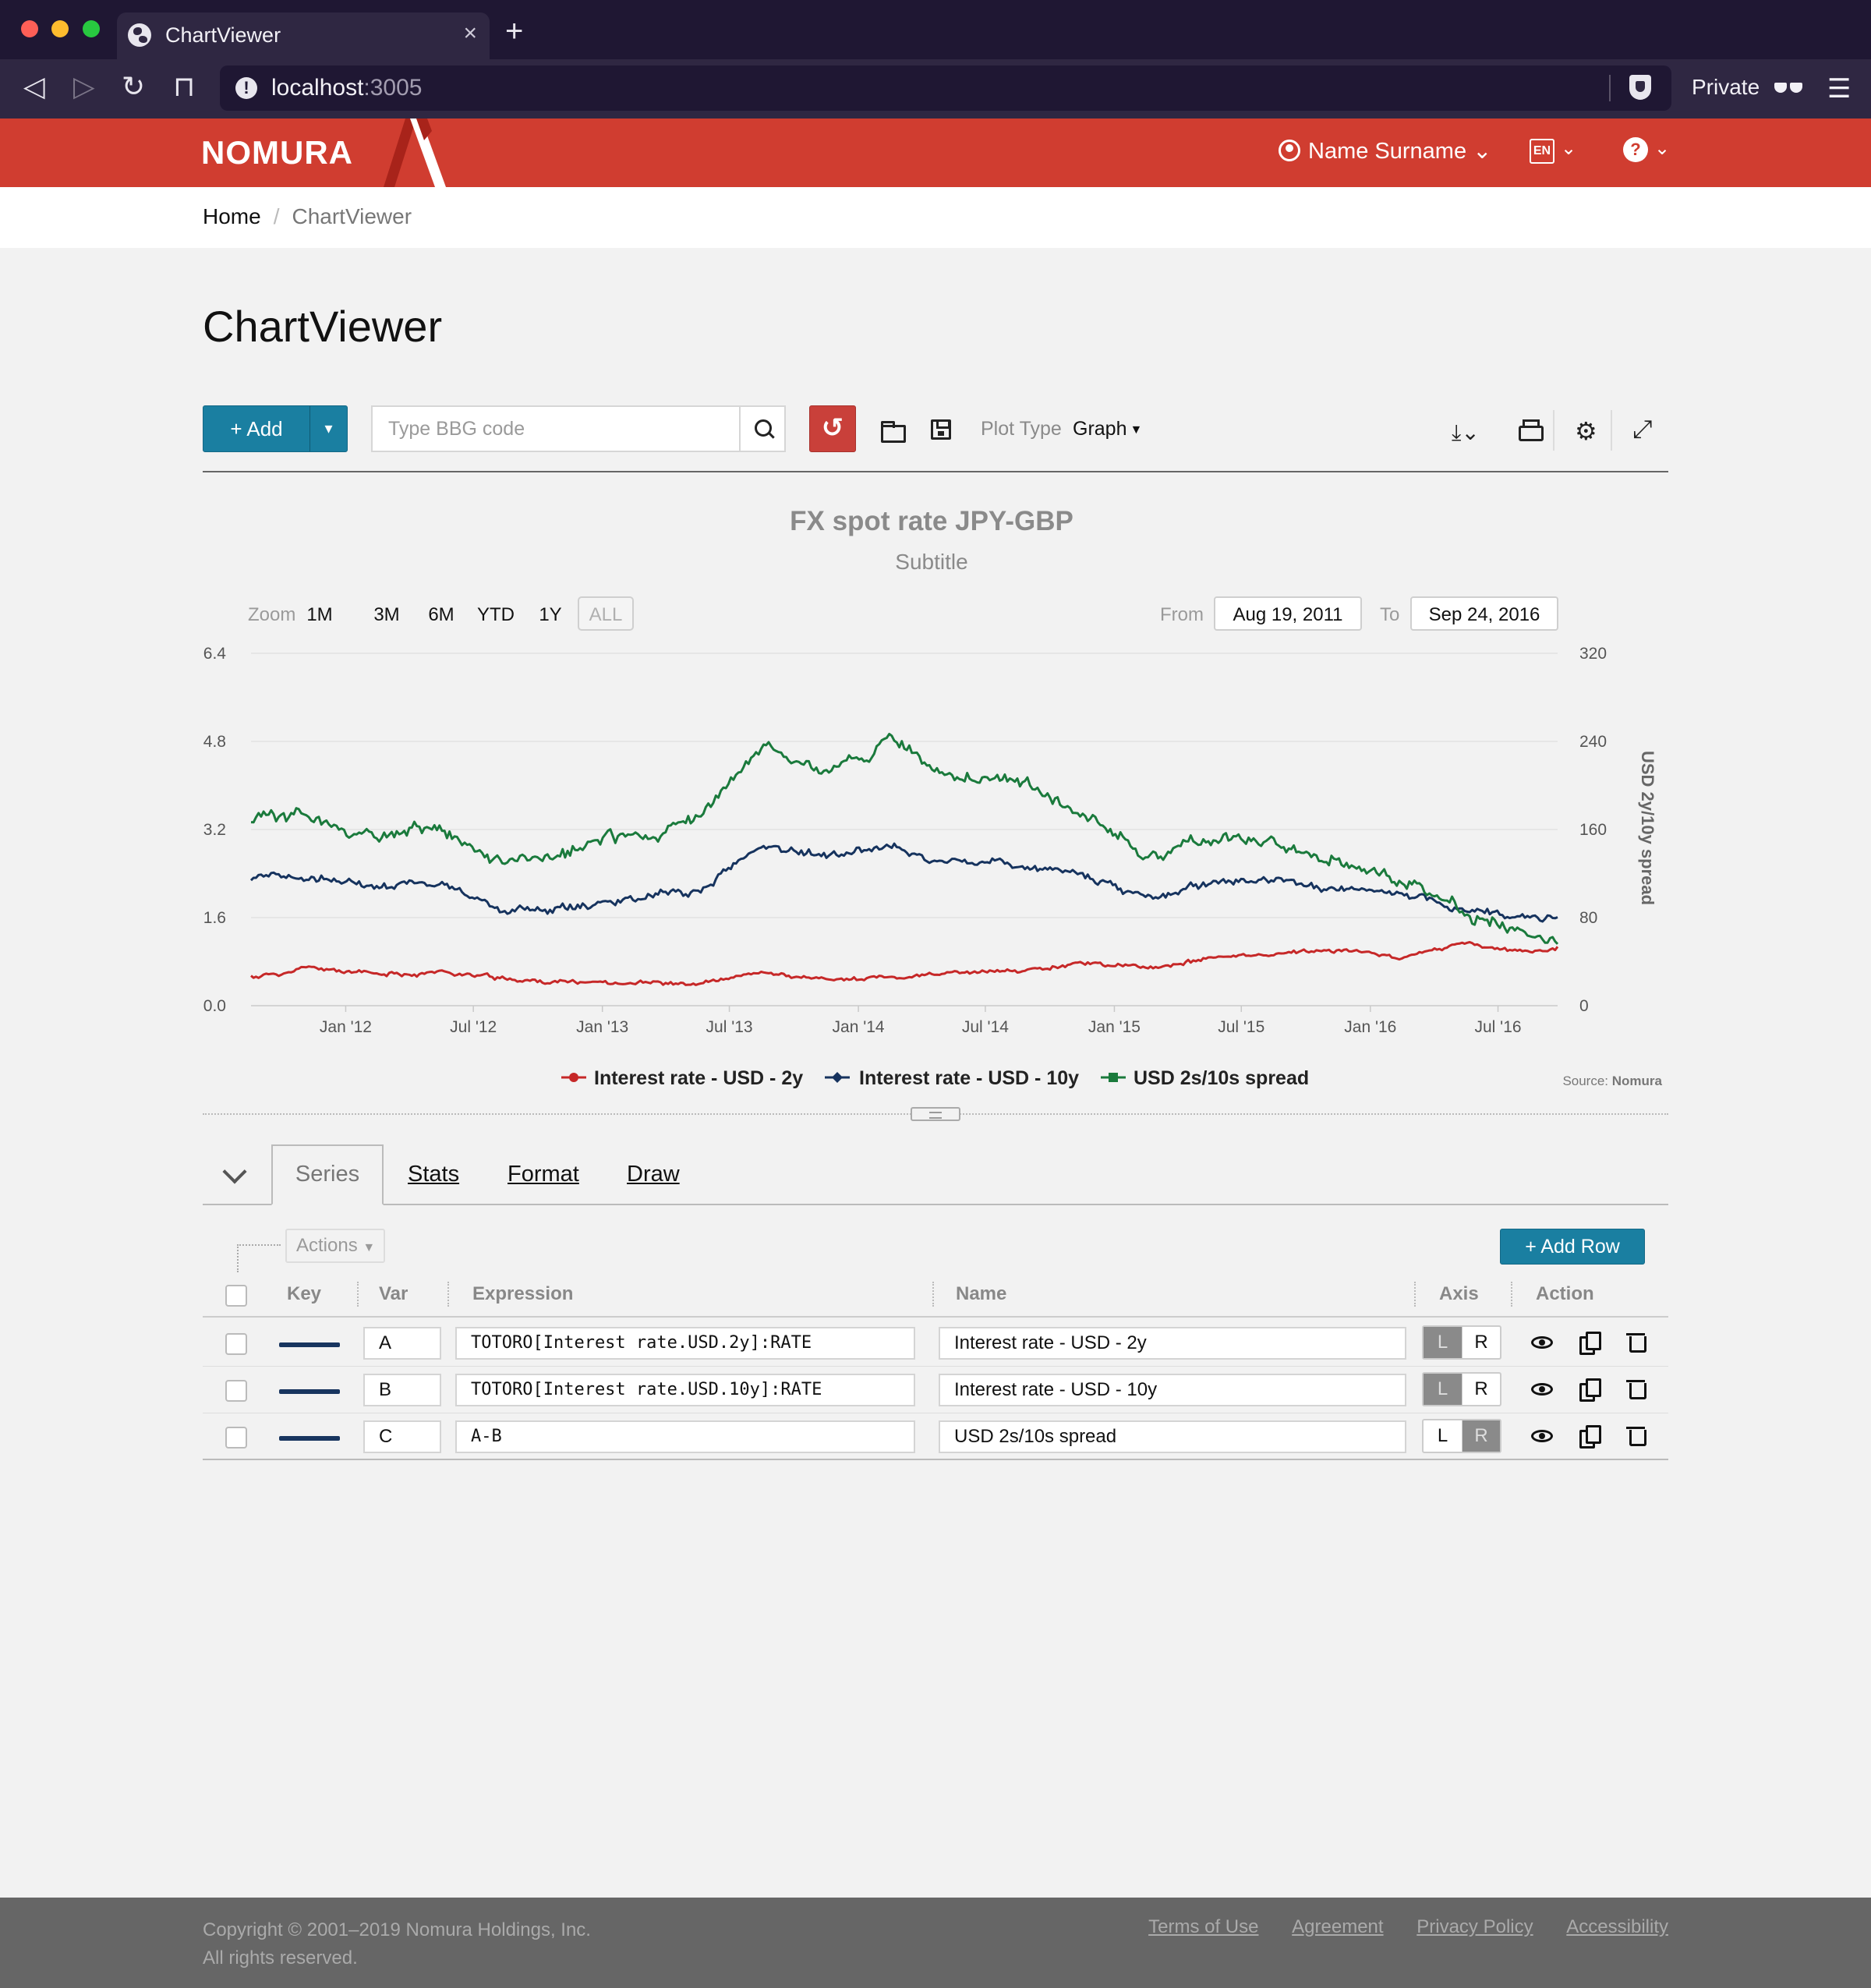 This screenshot has width=1871, height=1988. What do you see at coordinates (335, 1246) in the screenshot?
I see `actions-dropdown: Actions ▼` at bounding box center [335, 1246].